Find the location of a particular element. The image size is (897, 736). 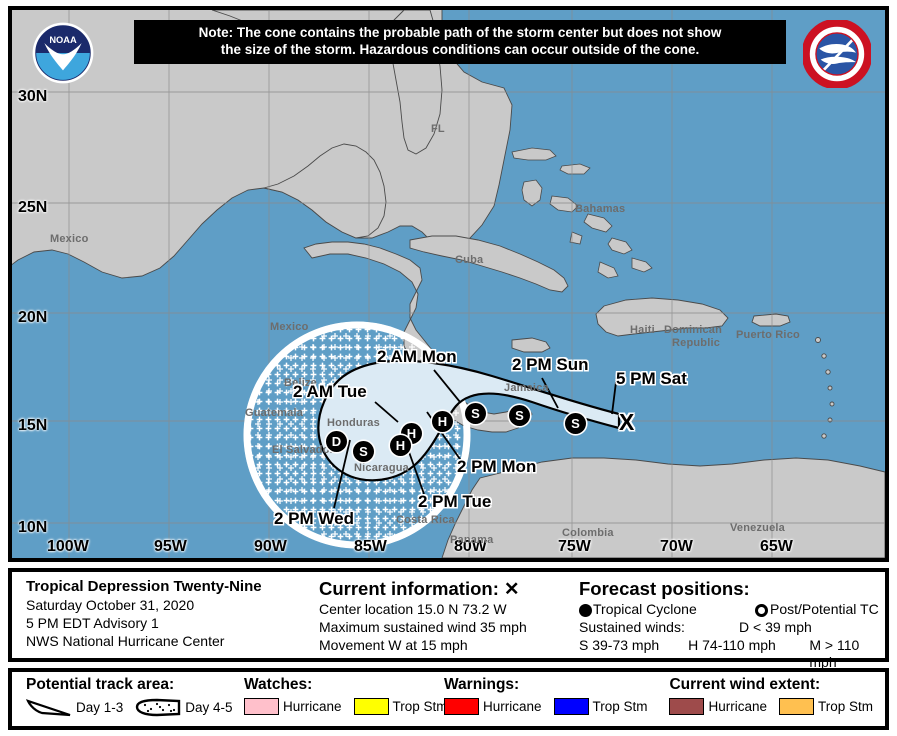

marker-forecast-s-2: S is located at coordinates (519, 415).